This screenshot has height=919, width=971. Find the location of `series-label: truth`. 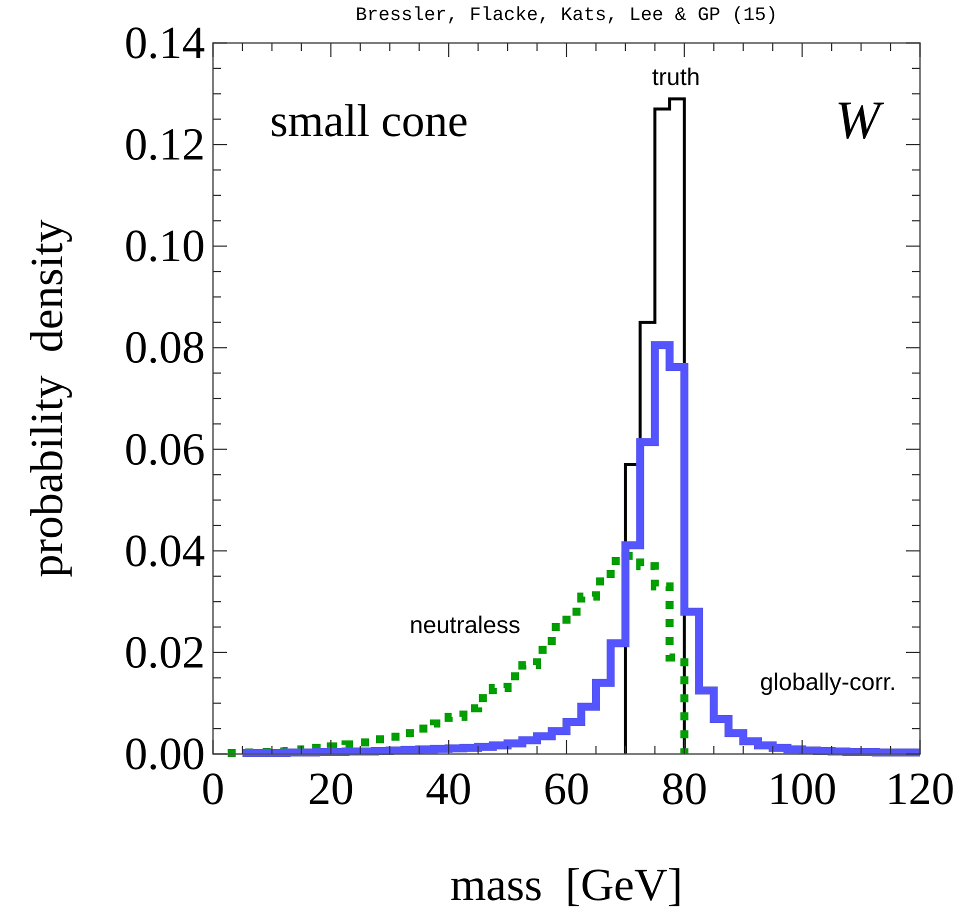

series-label: truth is located at coordinates (676, 77).